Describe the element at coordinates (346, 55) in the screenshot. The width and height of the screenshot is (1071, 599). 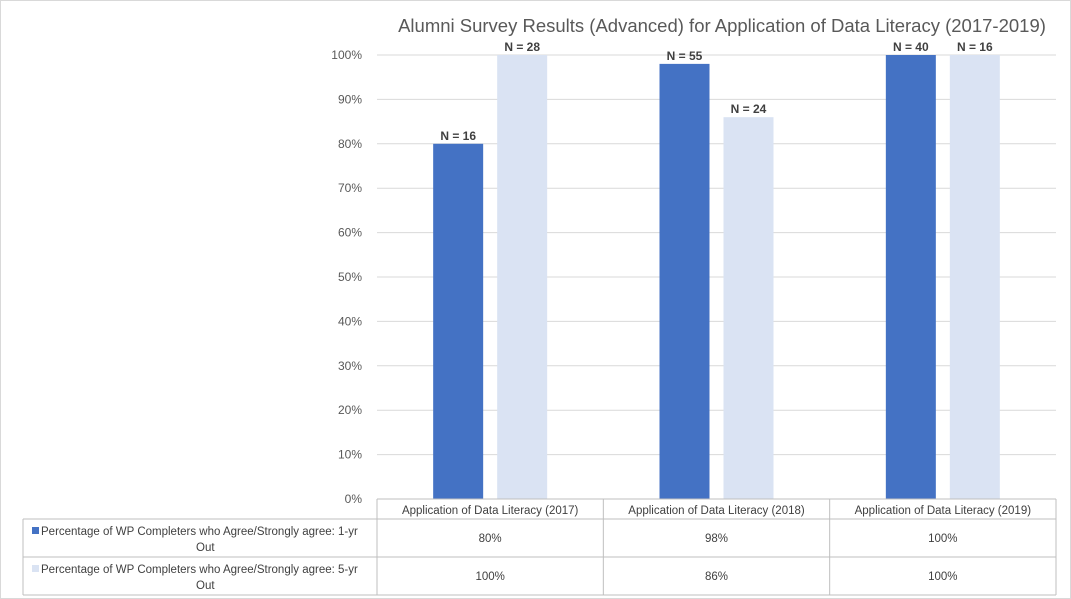
I see `y-tick-label: 100%` at that location.